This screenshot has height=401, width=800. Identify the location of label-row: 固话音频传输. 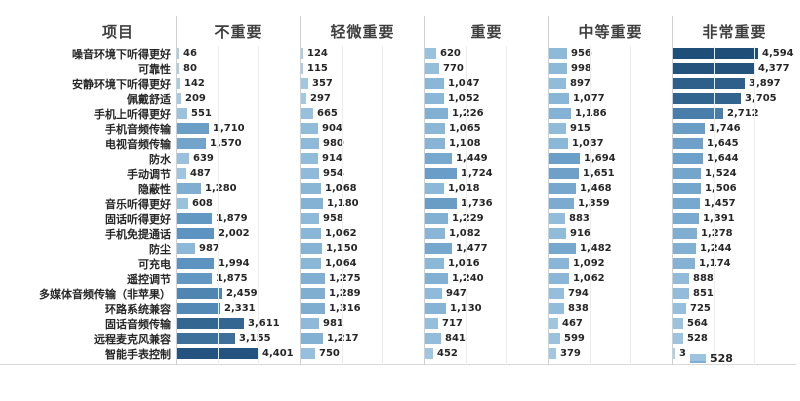
(88, 323).